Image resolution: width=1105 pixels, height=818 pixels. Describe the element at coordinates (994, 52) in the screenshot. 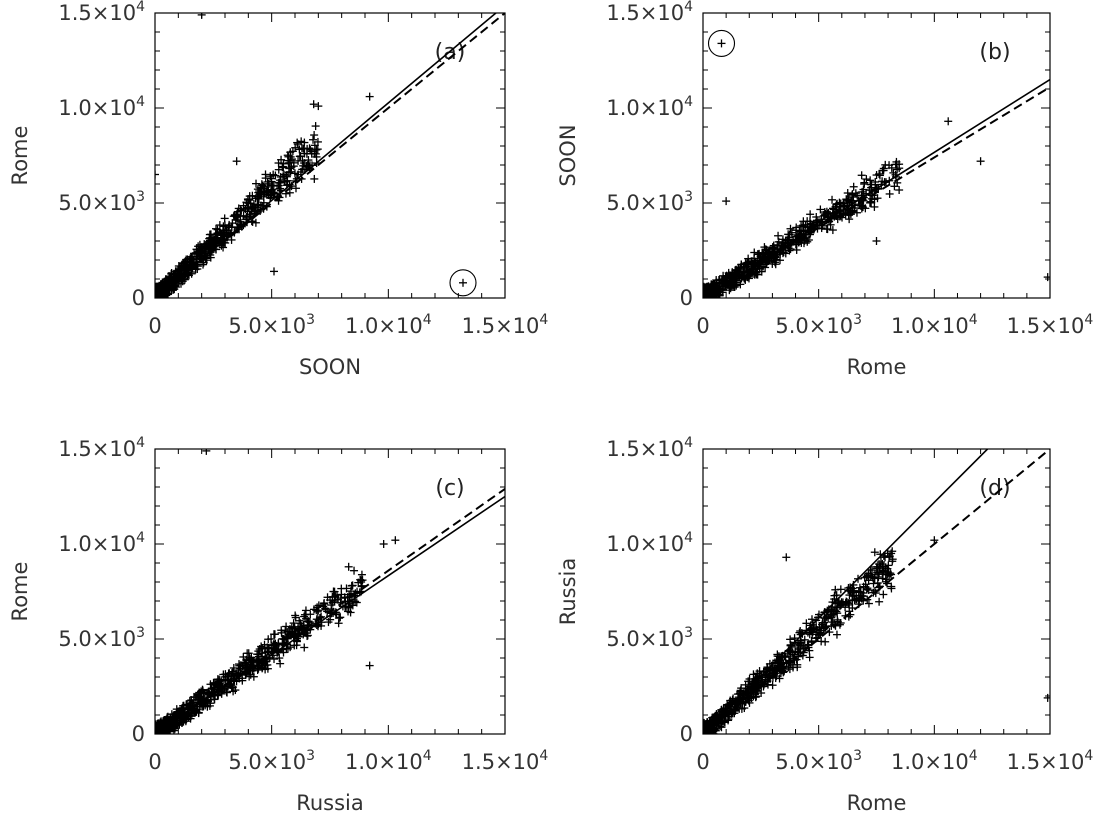

I see `panel-label: (b)` at that location.